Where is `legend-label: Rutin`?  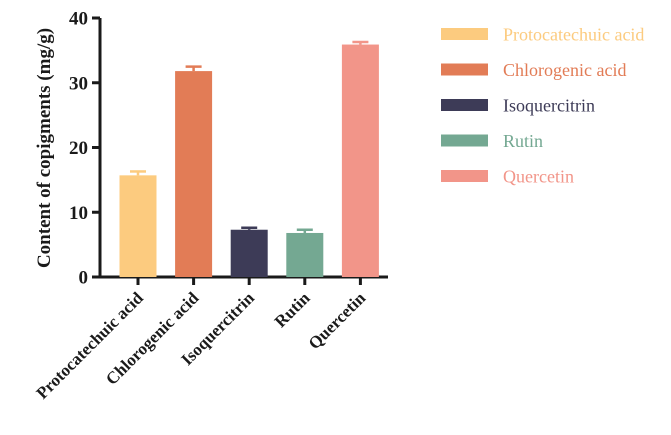 legend-label: Rutin is located at coordinates (523, 141).